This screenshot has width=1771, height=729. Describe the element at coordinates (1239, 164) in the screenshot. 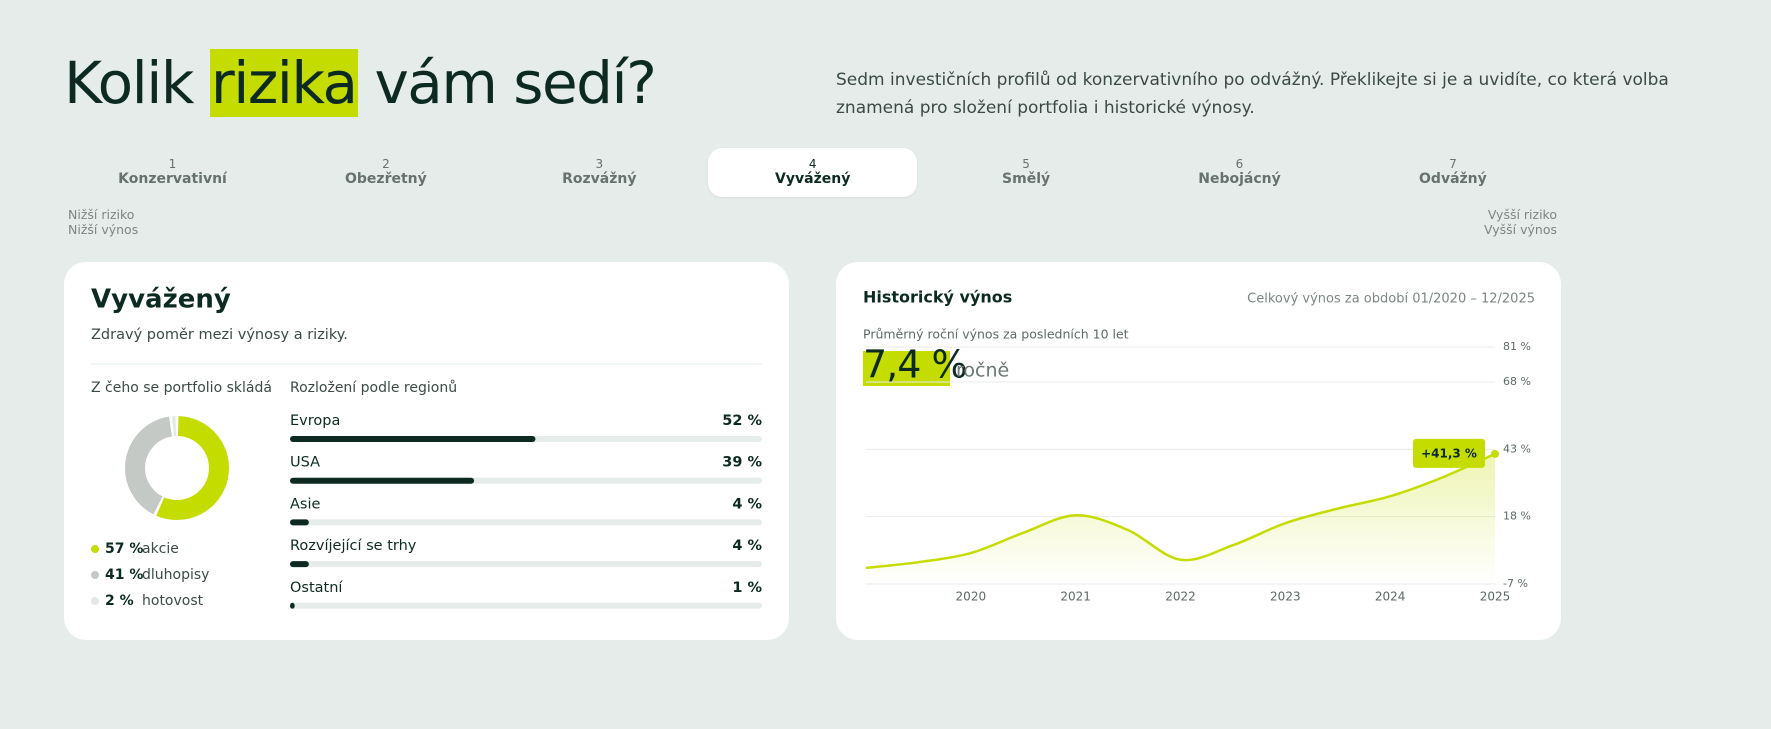

I see `tab-number: 6` at that location.